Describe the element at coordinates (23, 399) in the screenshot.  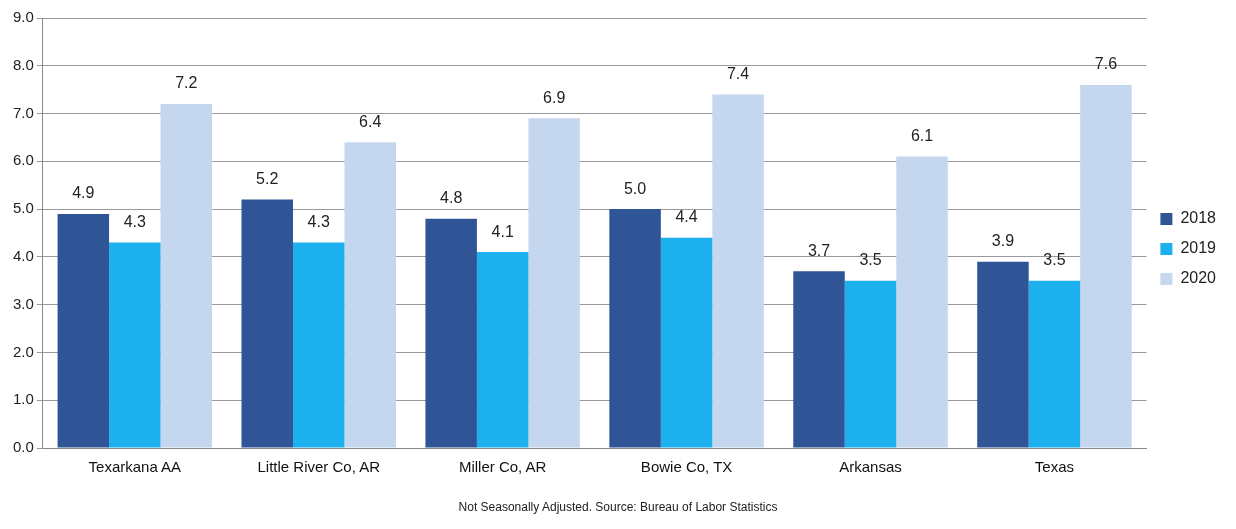
I see `y-tick-label: 1.0` at that location.